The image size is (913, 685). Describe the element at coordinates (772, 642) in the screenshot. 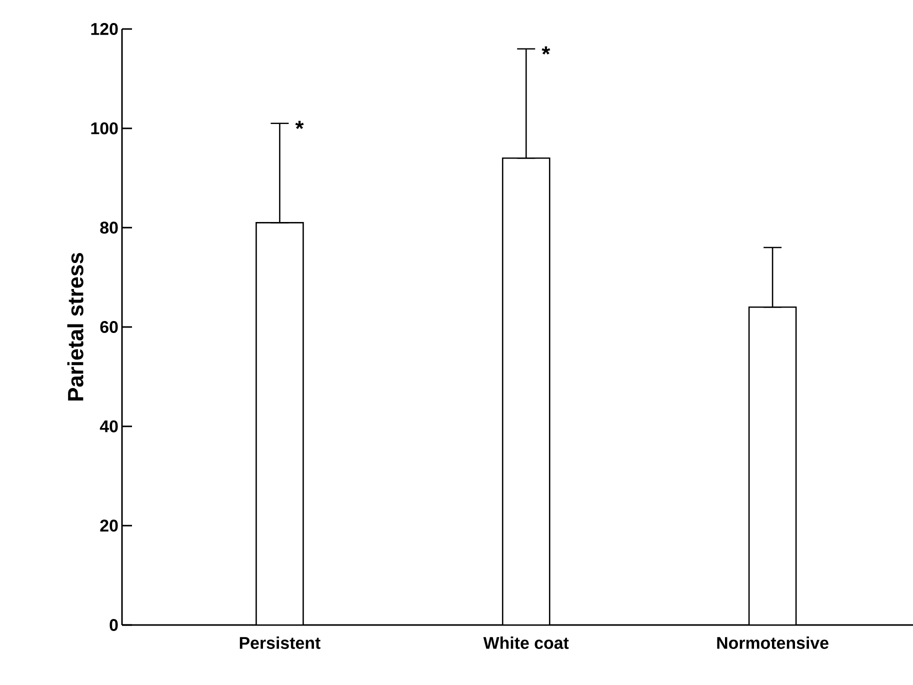

I see `x-tick-label: Normotensive` at that location.